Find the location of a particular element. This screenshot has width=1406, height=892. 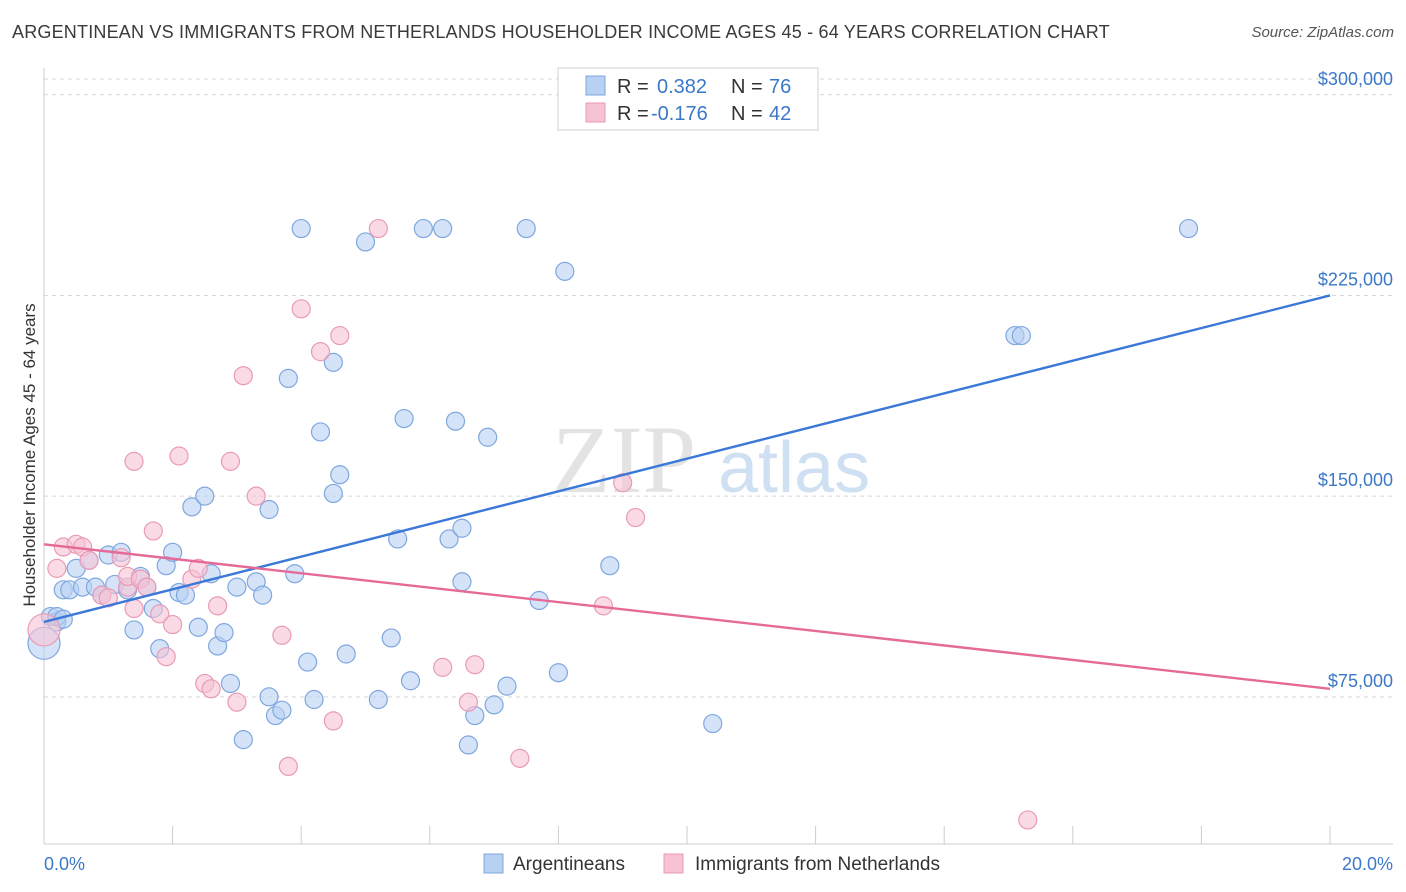

legend-swatch-blue is located at coordinates (595, 85).